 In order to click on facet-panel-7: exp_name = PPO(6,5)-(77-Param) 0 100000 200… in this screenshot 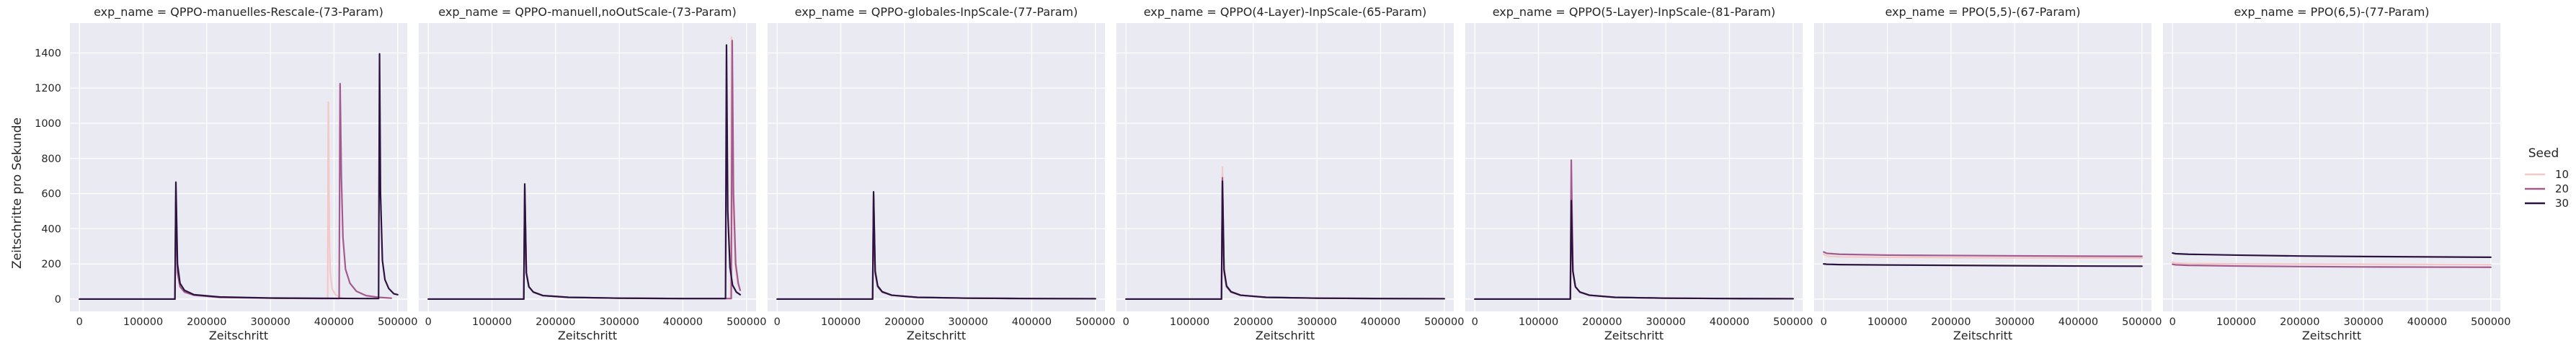, I will do `click(2336, 173)`.